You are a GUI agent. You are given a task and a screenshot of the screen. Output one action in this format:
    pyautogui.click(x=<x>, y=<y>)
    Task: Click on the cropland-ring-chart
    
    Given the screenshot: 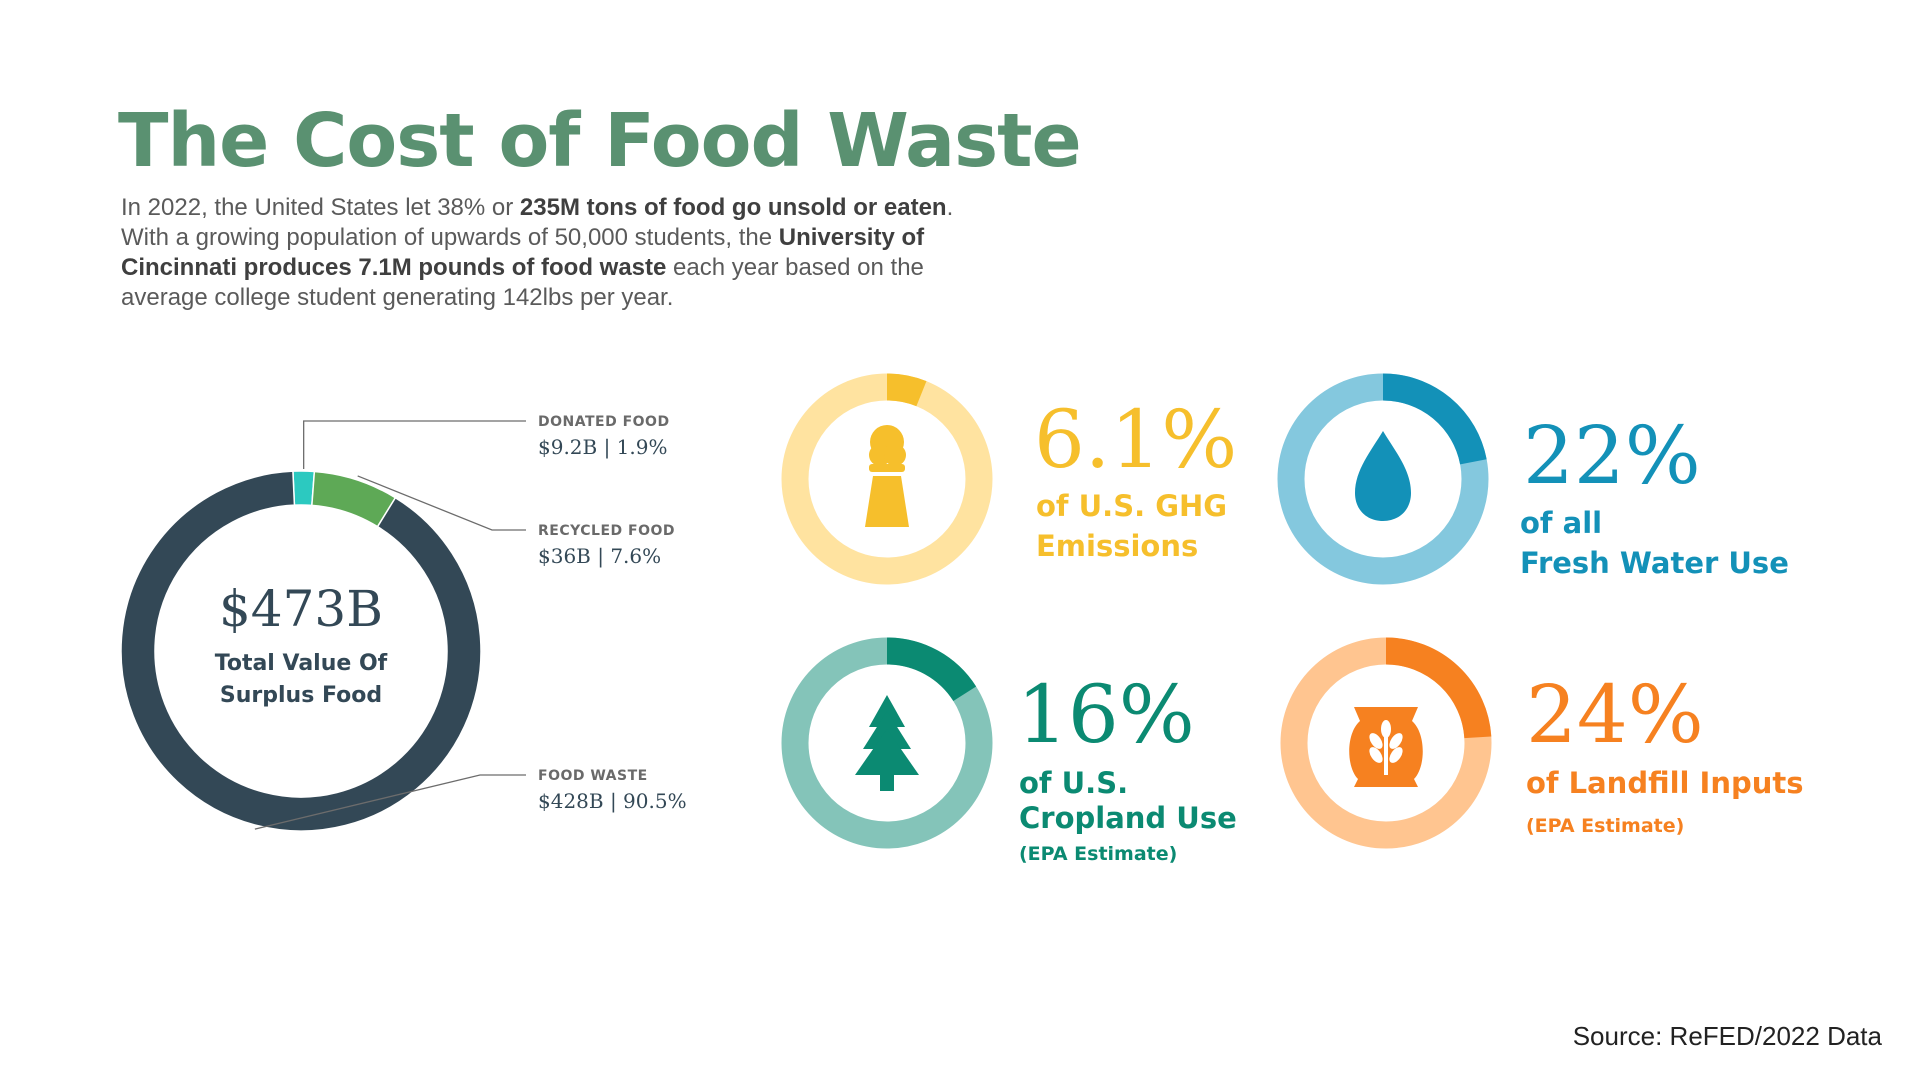 What is the action you would take?
    pyautogui.click(x=887, y=743)
    